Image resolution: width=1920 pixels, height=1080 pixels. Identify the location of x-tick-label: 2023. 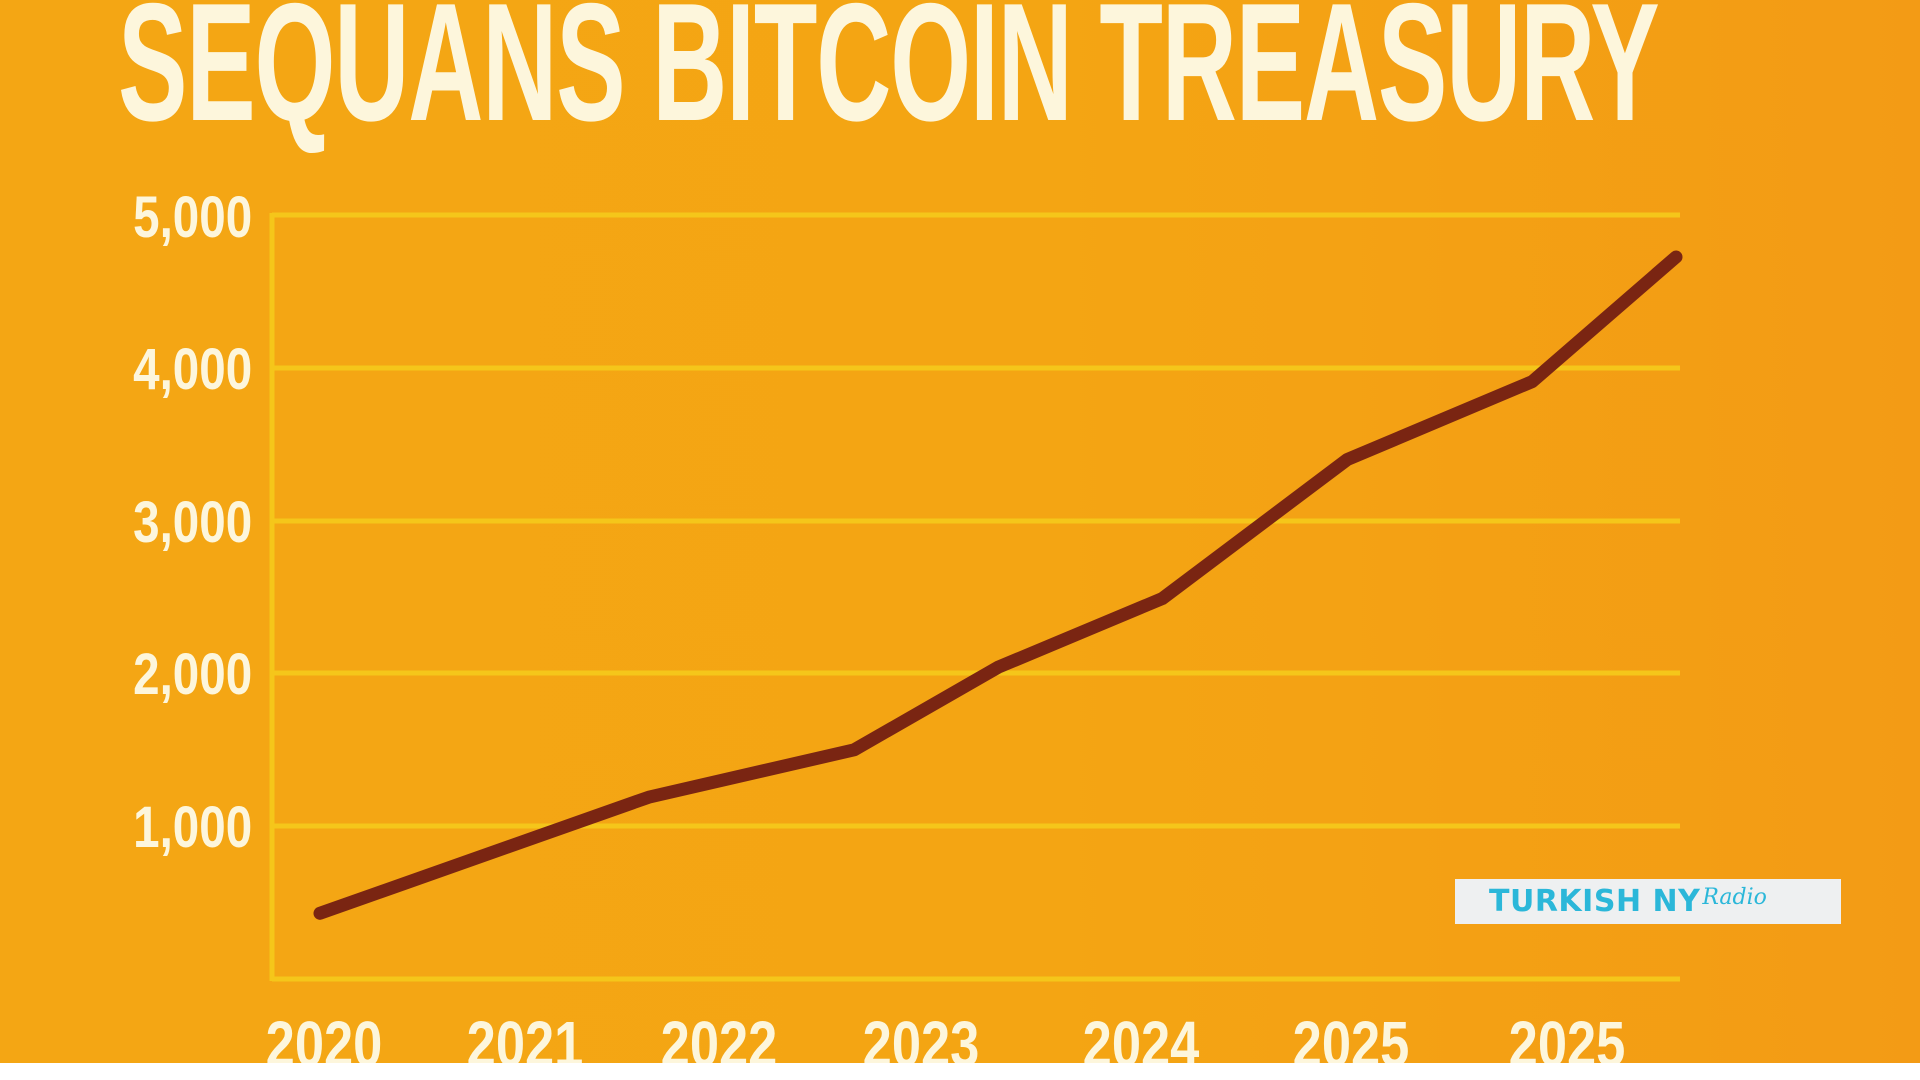
(921, 1035).